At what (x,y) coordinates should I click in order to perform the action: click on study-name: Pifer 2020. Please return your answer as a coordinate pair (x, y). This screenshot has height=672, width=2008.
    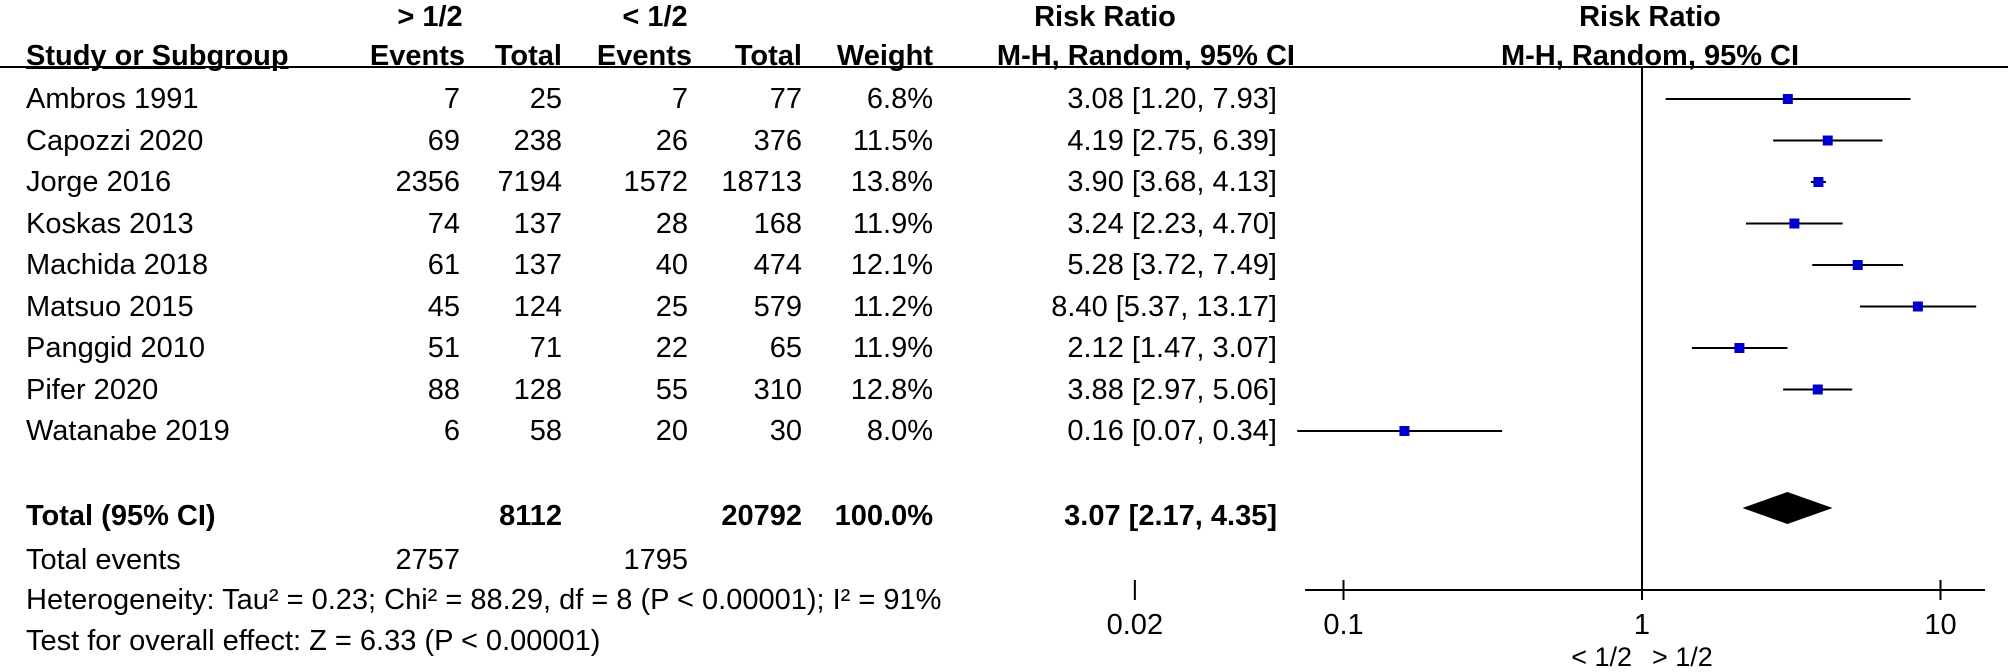
    Looking at the image, I should click on (92, 390).